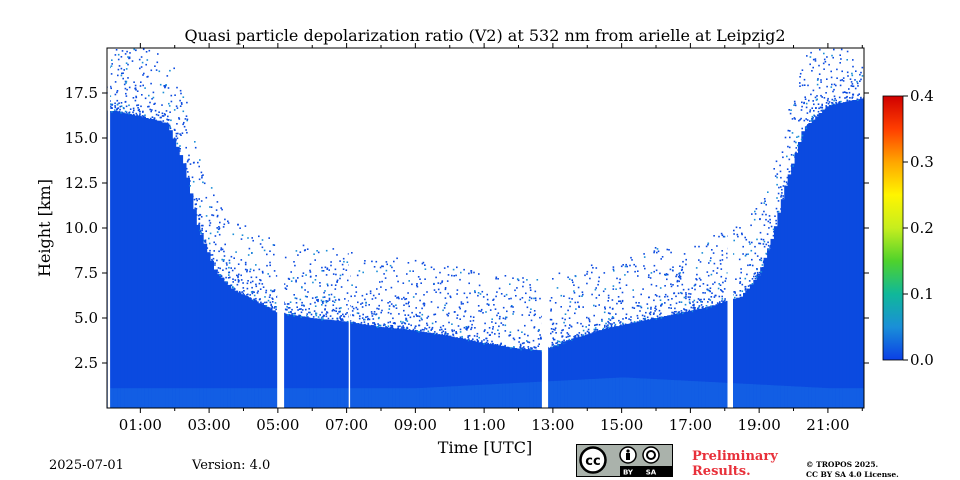 Image resolution: width=960 pixels, height=480 pixels. What do you see at coordinates (208, 425) in the screenshot?
I see `x-tick-label: 03:00` at bounding box center [208, 425].